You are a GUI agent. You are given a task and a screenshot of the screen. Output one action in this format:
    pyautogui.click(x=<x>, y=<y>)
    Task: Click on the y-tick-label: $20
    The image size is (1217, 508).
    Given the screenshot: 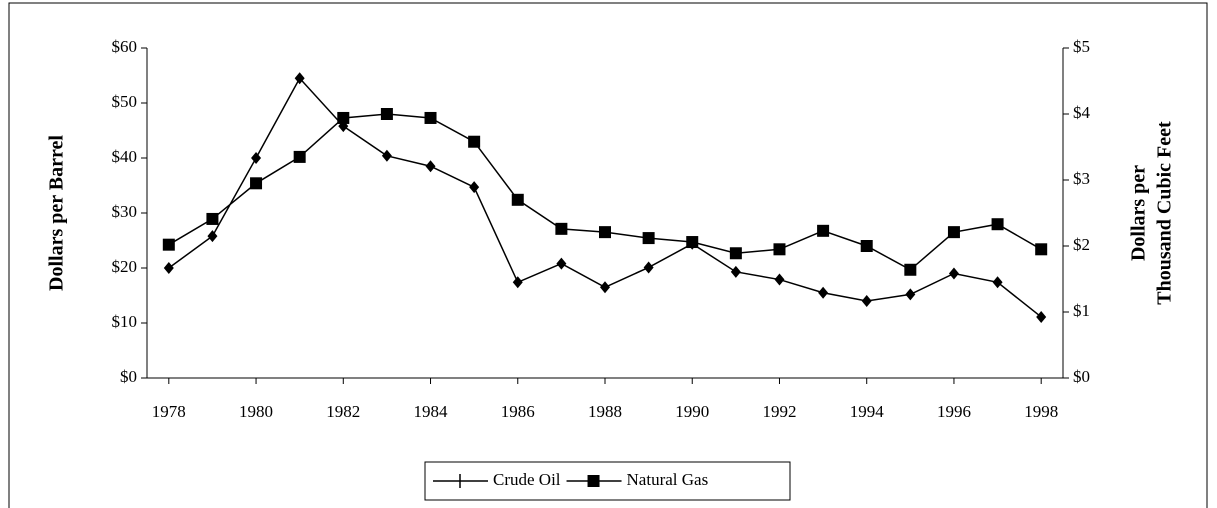 What is the action you would take?
    pyautogui.click(x=125, y=266)
    